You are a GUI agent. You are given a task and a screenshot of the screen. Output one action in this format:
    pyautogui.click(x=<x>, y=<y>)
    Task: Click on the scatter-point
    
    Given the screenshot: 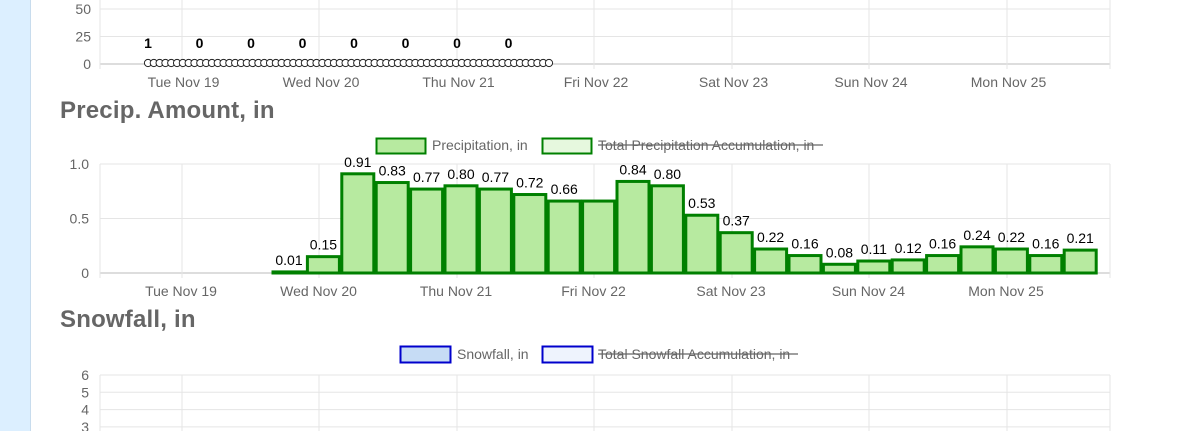 What is the action you would take?
    pyautogui.click(x=549, y=63)
    